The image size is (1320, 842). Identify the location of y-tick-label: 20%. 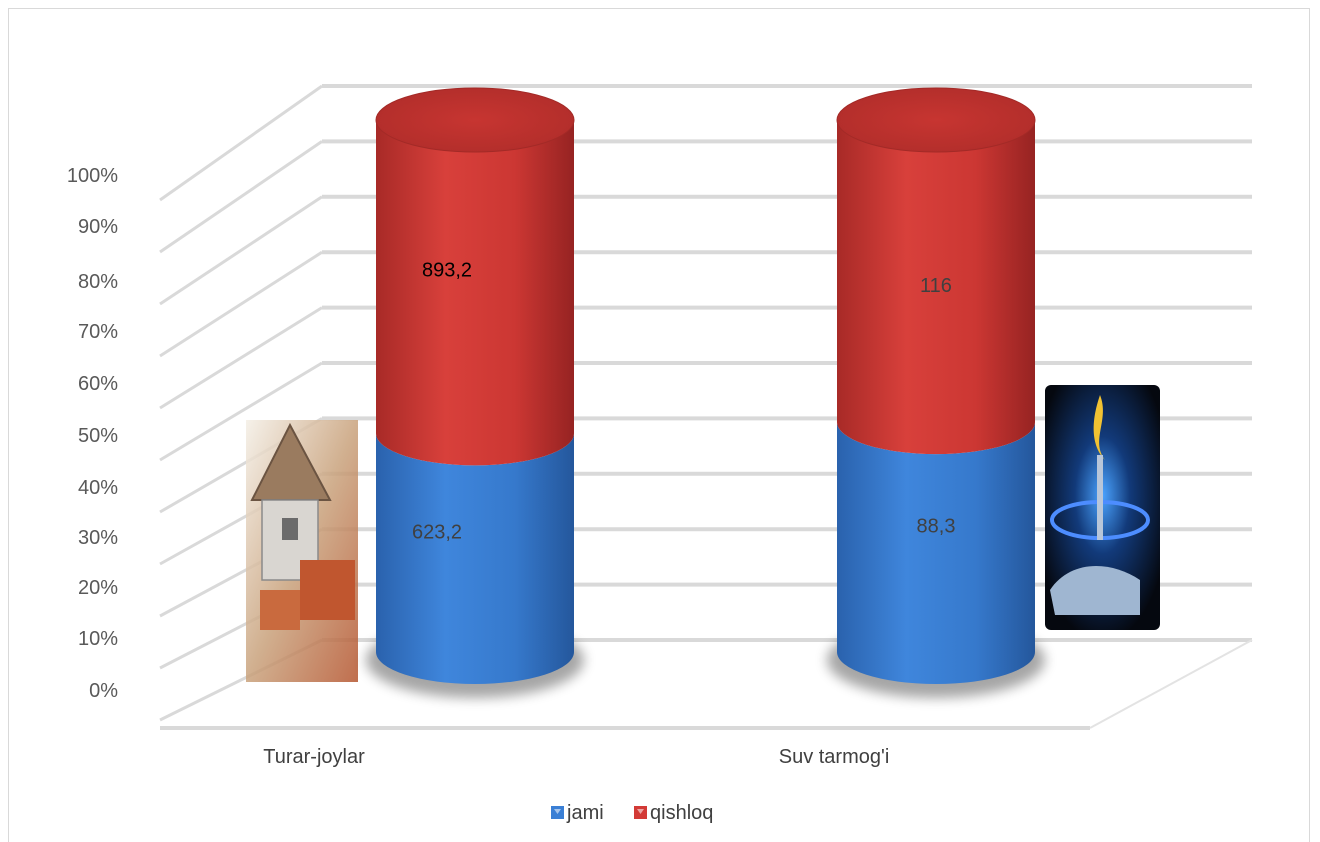
(98, 588).